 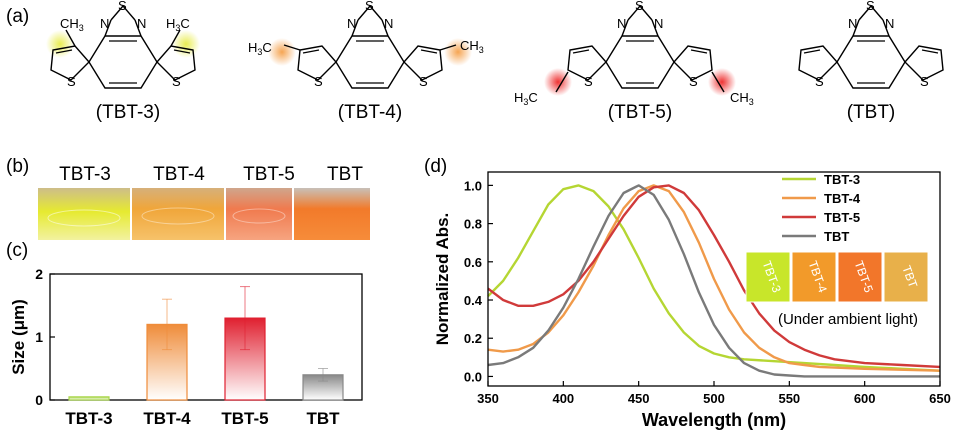 I want to click on x-tick-label: 650, so click(x=940, y=398).